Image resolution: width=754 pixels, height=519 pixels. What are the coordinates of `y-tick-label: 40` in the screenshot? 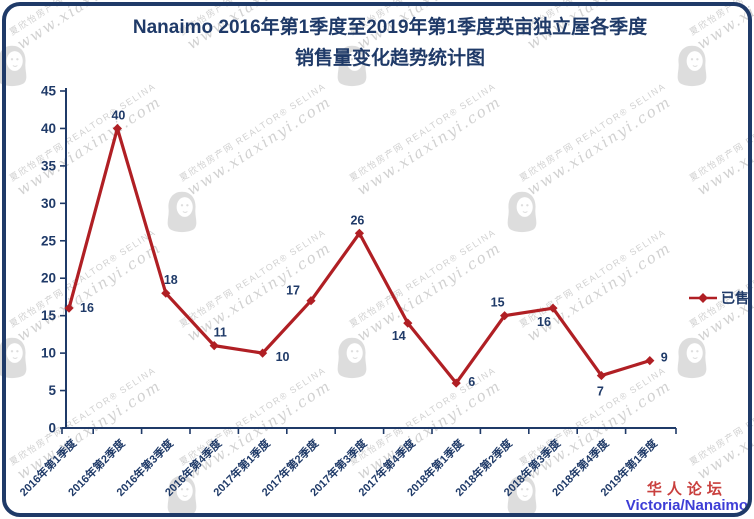 It's located at (48, 128).